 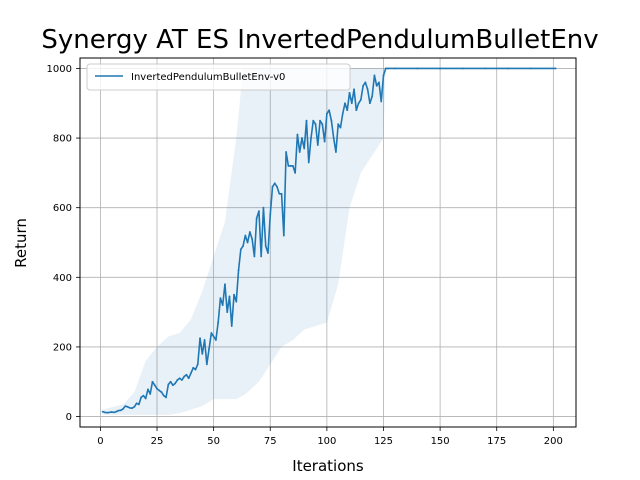 I want to click on y-tick-label: 600, so click(x=62, y=208).